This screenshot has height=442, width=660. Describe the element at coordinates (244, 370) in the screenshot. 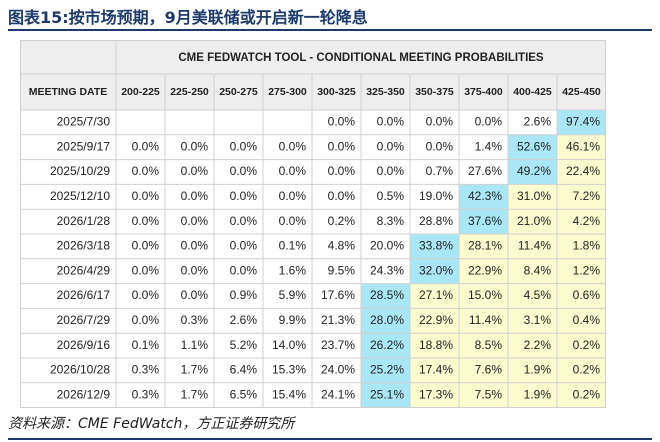

I see `probability-cell: 6.4%` at that location.